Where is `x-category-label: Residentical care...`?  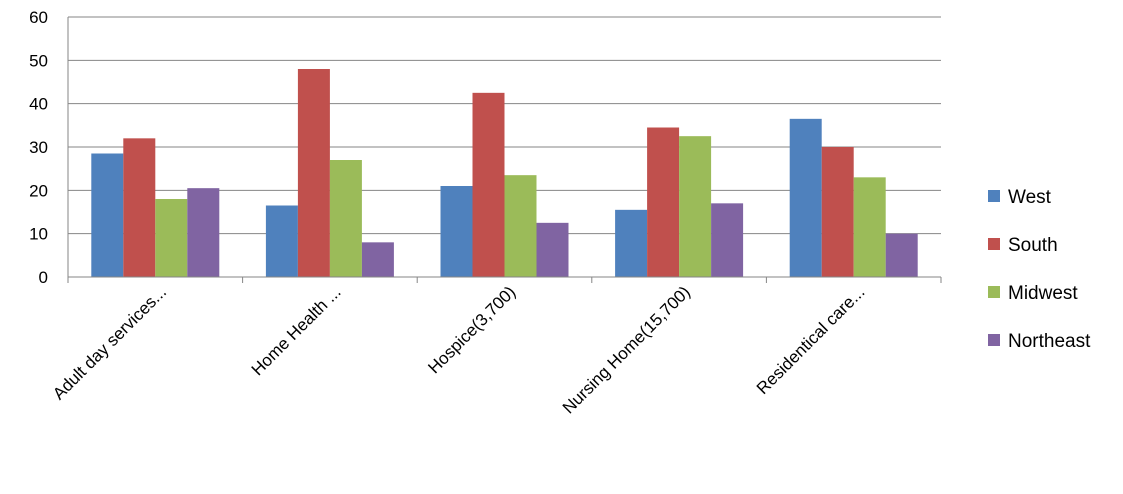 x-category-label: Residentical care... is located at coordinates (811, 340).